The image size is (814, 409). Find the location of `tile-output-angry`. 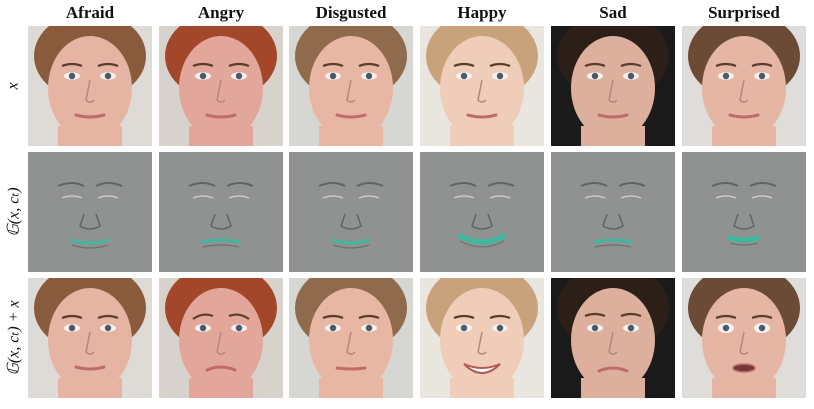

tile-output-angry is located at coordinates (221, 338).